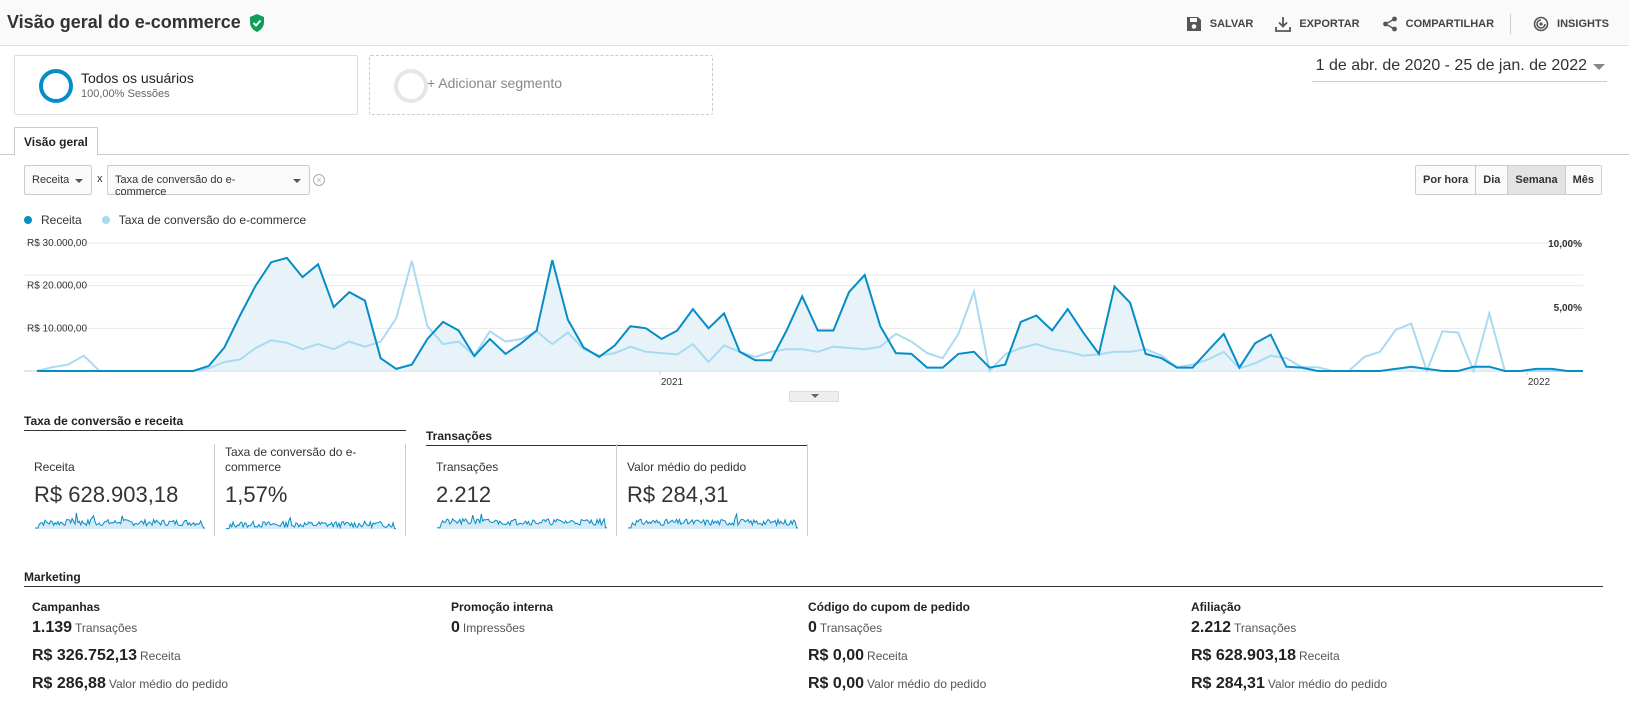 This screenshot has width=1629, height=719. Describe the element at coordinates (56, 141) in the screenshot. I see `tab-overview: Visão geral` at that location.